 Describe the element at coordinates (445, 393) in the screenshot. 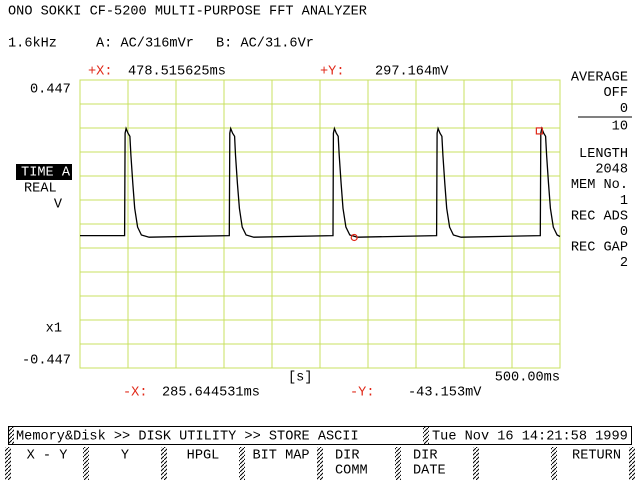

I see `cursor-value: -43.153mV` at that location.